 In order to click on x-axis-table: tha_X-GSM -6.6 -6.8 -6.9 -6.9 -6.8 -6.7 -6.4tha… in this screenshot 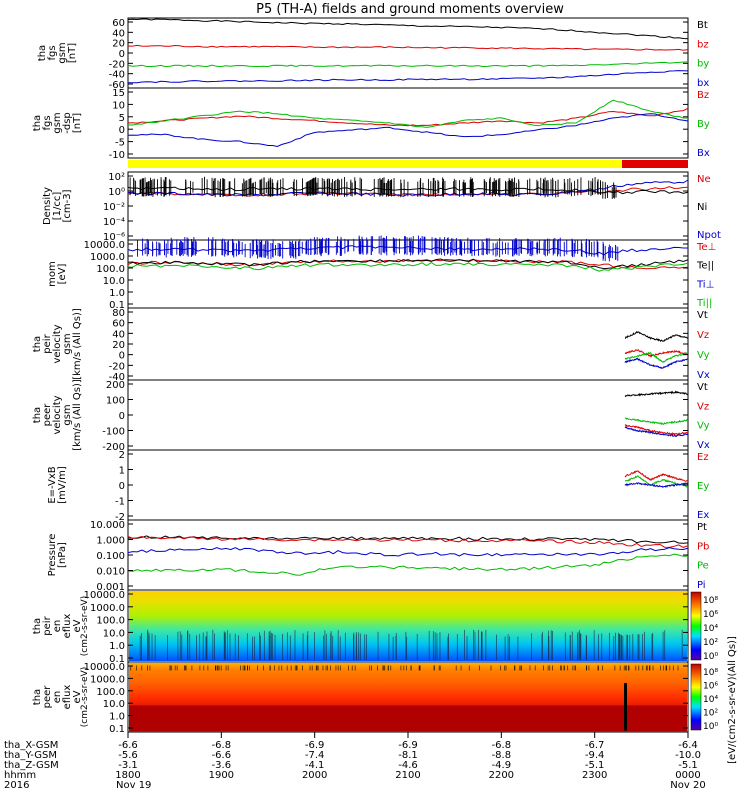, I will do `click(355, 761)`.